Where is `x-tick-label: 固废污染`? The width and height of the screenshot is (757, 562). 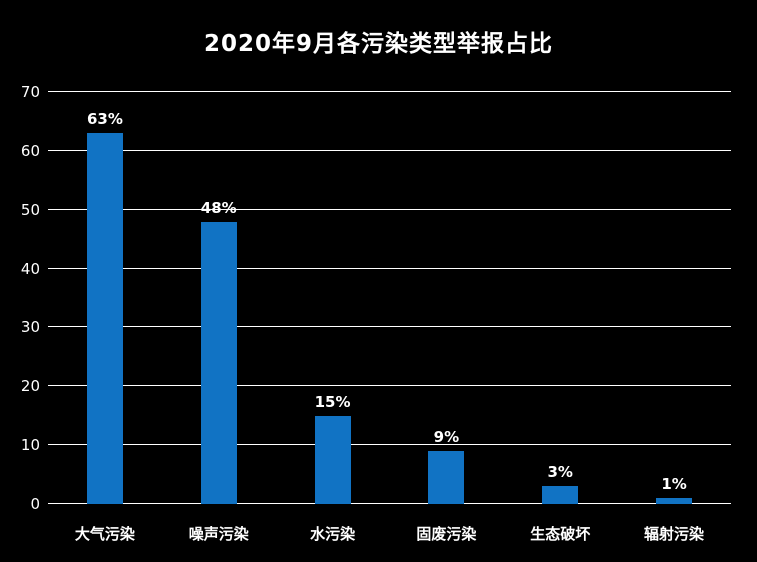 x-tick-label: 固废污染 is located at coordinates (446, 534).